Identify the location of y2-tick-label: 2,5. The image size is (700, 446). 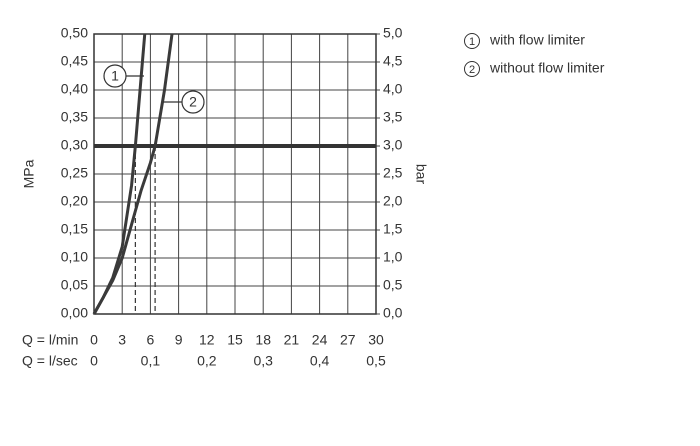
(393, 173).